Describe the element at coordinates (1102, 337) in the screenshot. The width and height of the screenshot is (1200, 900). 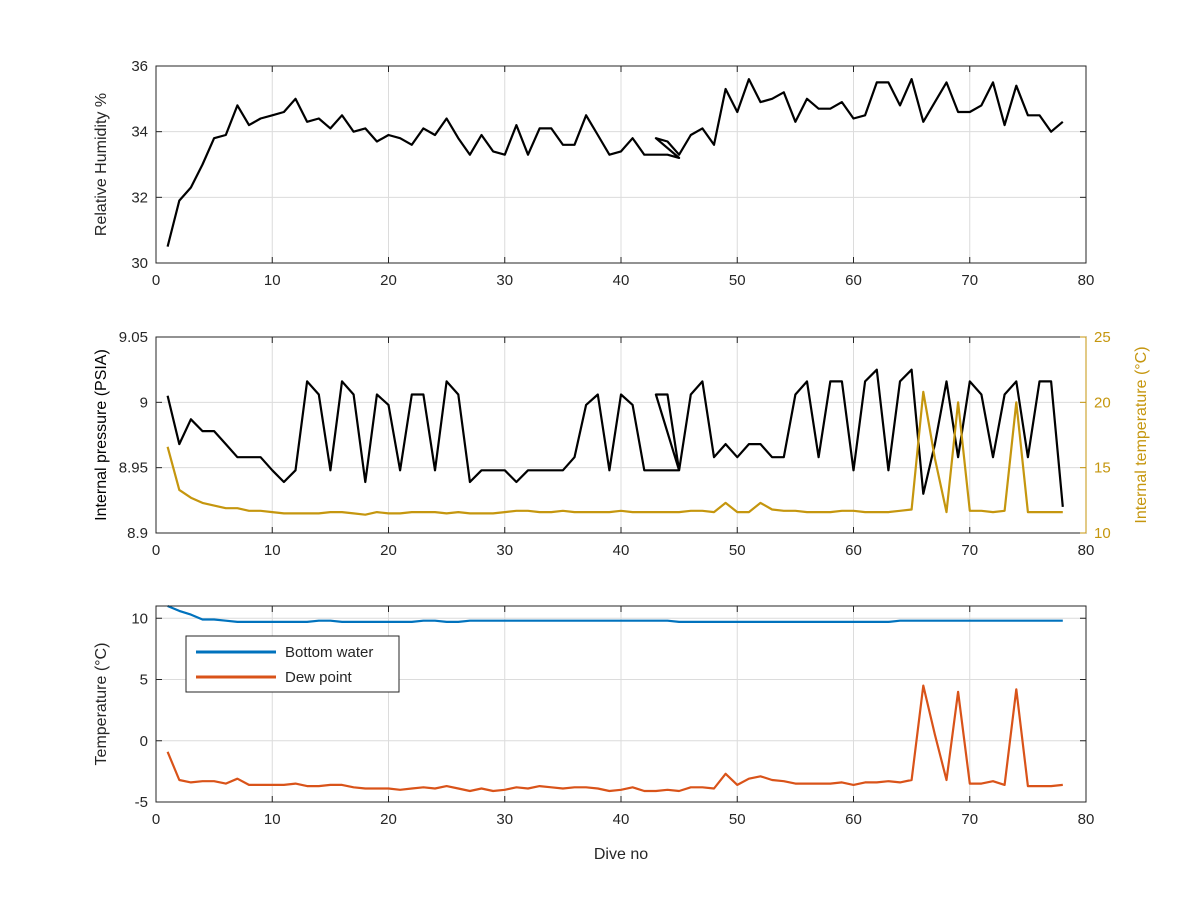
I see `right-y-tick-label: 25` at that location.